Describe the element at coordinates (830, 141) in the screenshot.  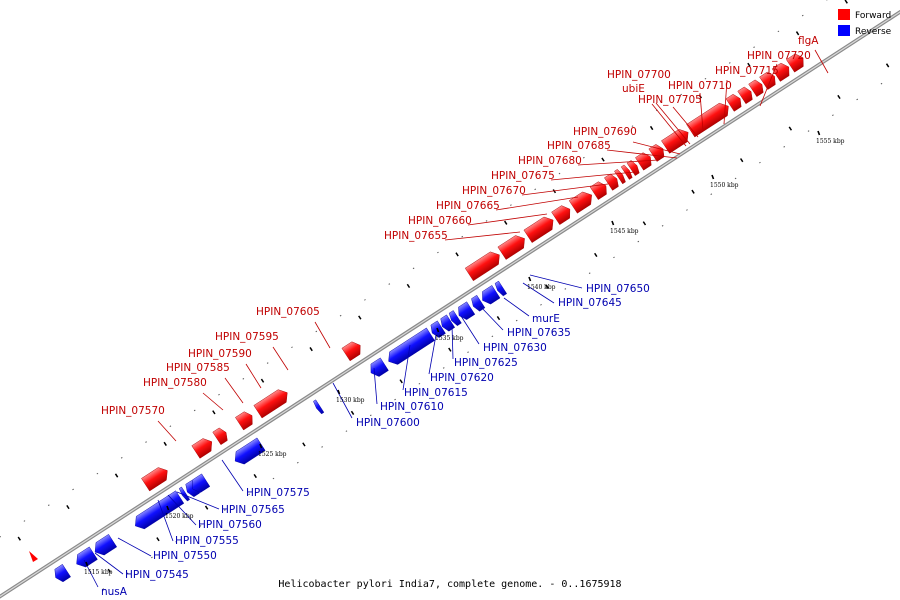
I see `scale-tick-label: 1555 kbp` at that location.